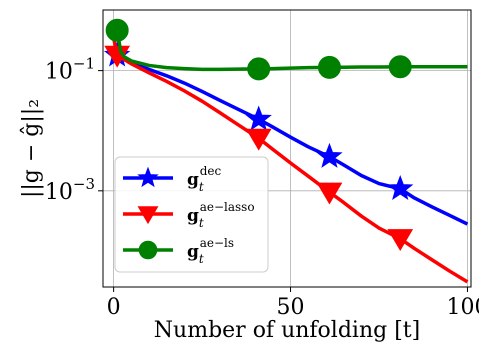  I want to click on y-tick-label: 10⁻³, so click(70, 190).